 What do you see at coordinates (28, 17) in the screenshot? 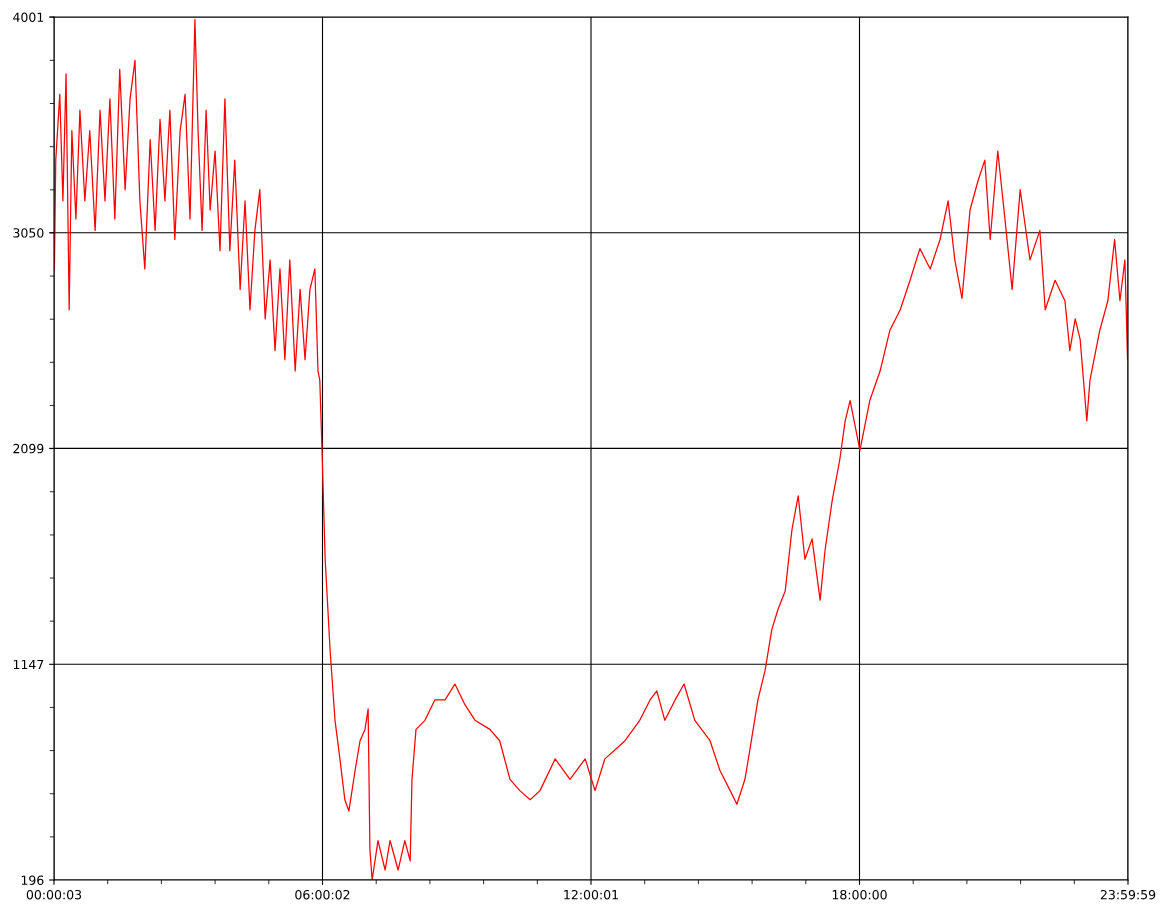
I see `y-tick-label: 4001` at bounding box center [28, 17].